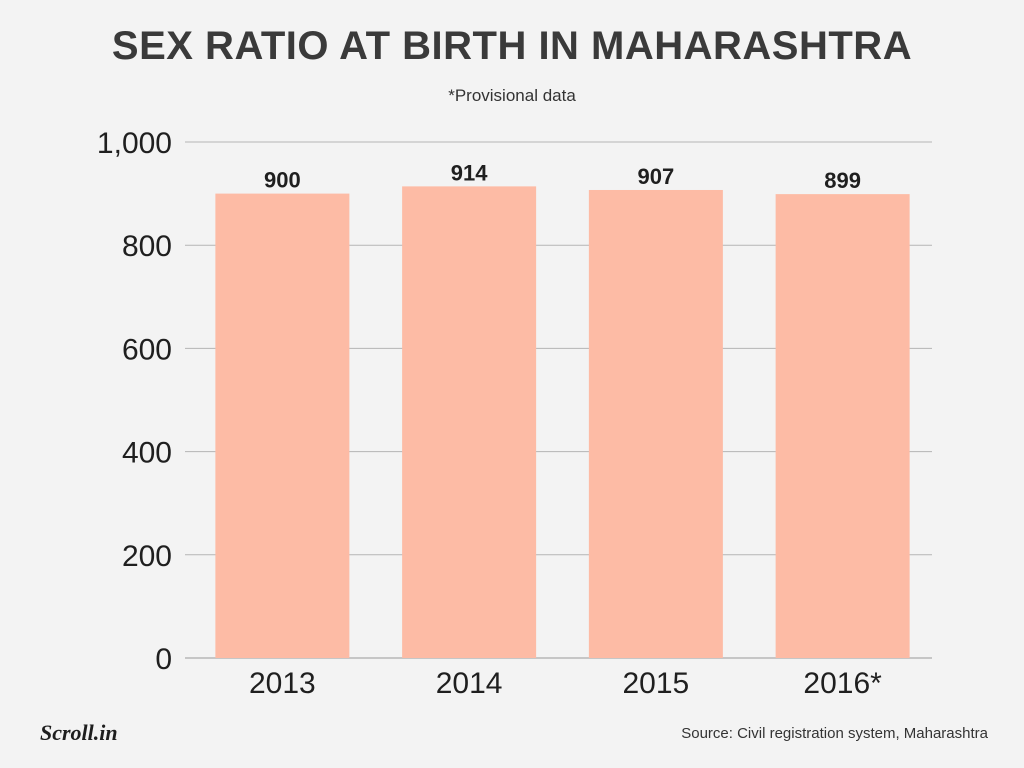  I want to click on data-label: 899, so click(842, 180).